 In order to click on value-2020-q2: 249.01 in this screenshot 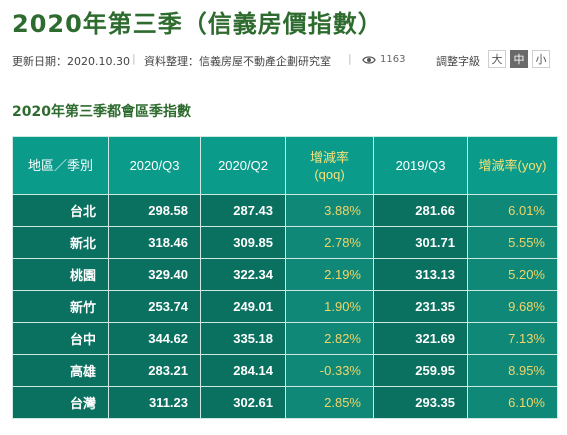, I will do `click(243, 306)`.